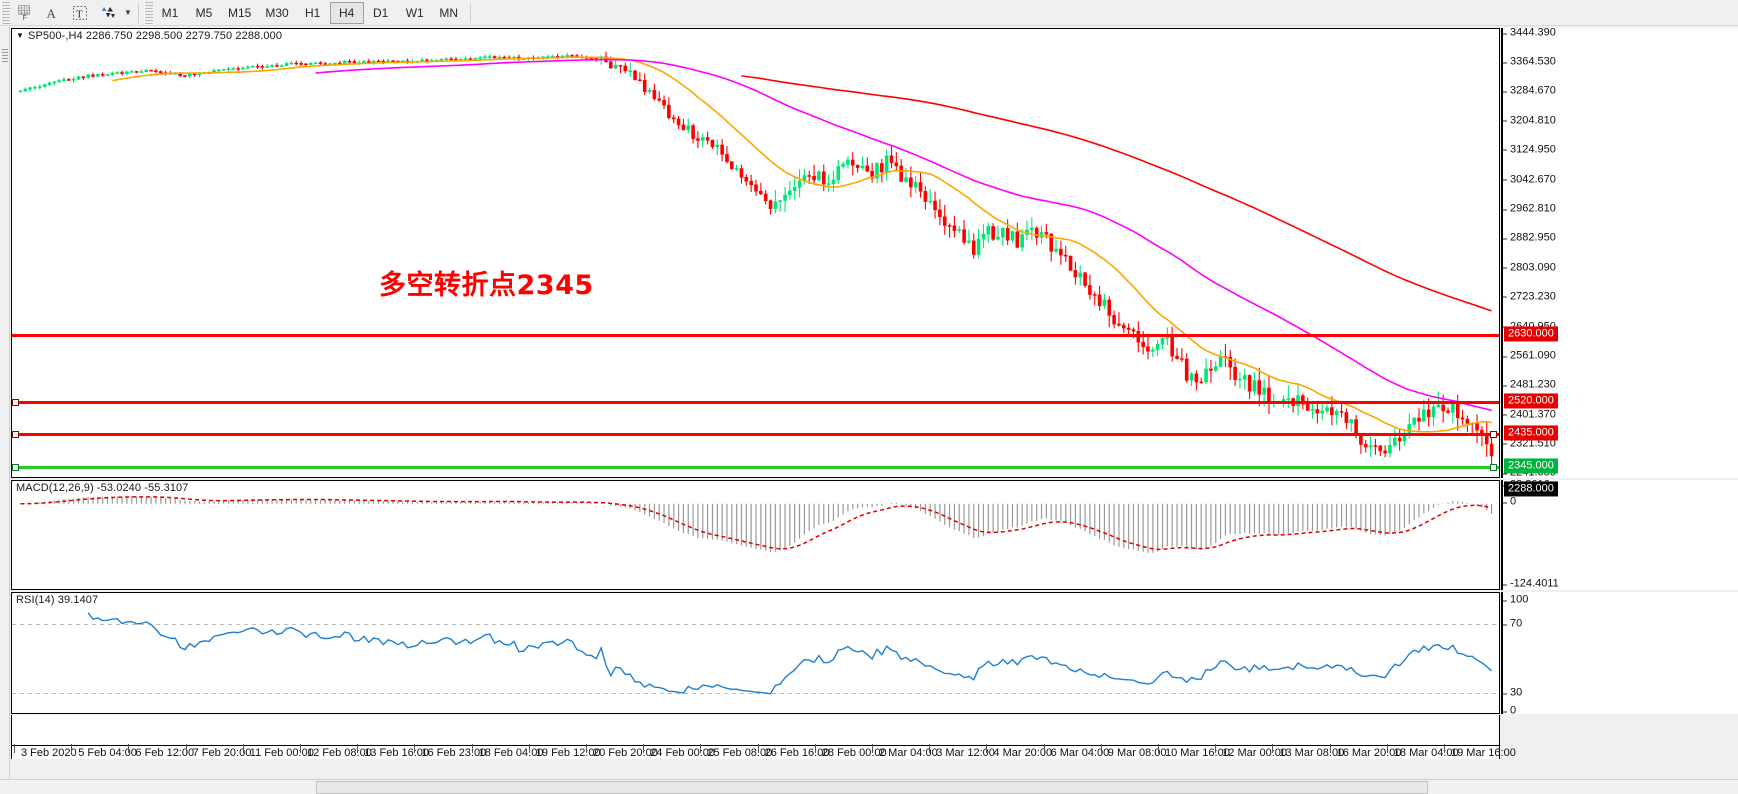 Image resolution: width=1738 pixels, height=794 pixels. What do you see at coordinates (104, 751) in the screenshot?
I see `time-tick-label: 5 Feb 04:00` at bounding box center [104, 751].